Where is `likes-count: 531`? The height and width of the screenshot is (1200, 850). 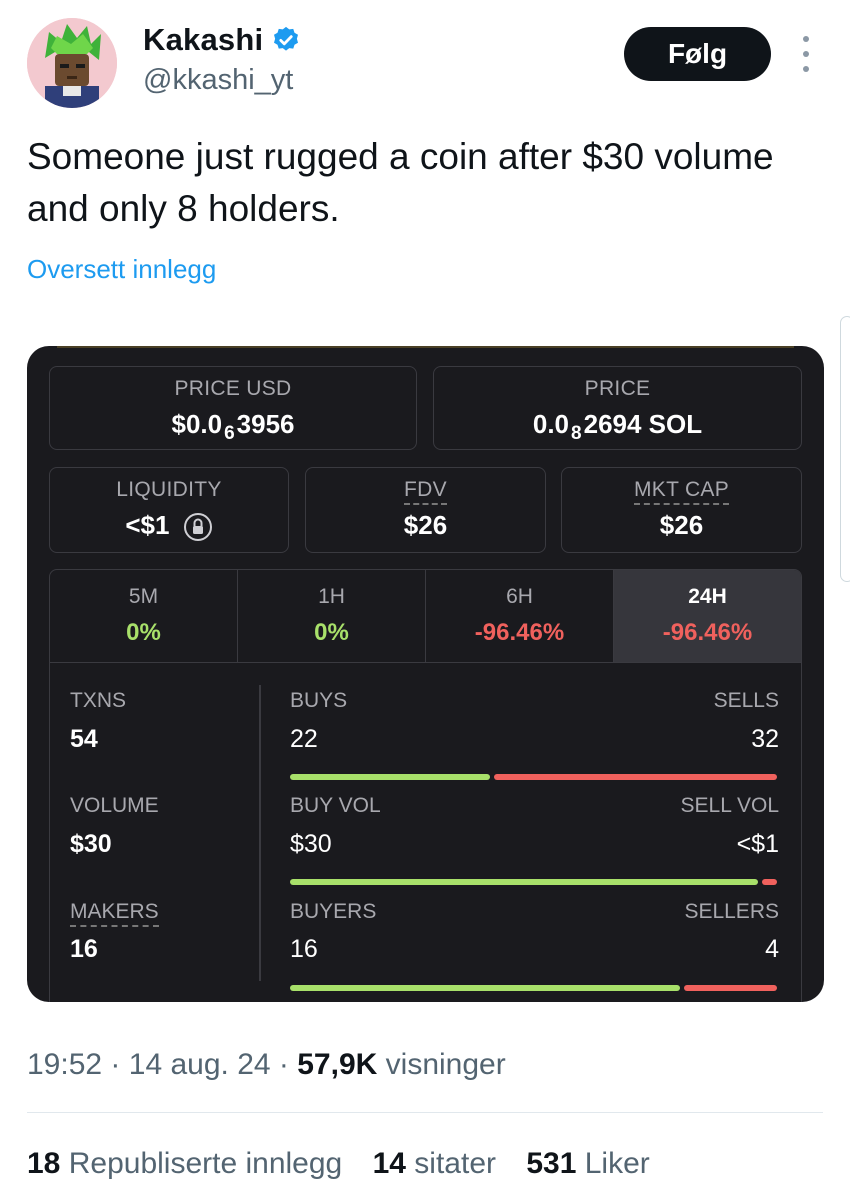 likes-count: 531 is located at coordinates (551, 1163).